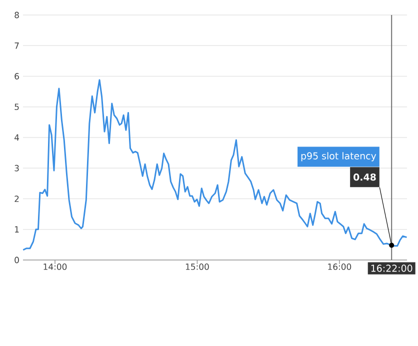 The height and width of the screenshot is (346, 418). I want to click on y-tick-label: 7, so click(16, 45).